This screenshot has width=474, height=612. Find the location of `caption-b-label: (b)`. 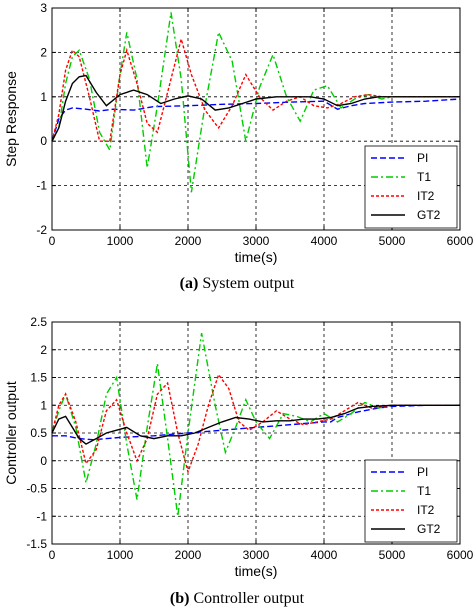

caption-b-label: (b) is located at coordinates (179, 598).